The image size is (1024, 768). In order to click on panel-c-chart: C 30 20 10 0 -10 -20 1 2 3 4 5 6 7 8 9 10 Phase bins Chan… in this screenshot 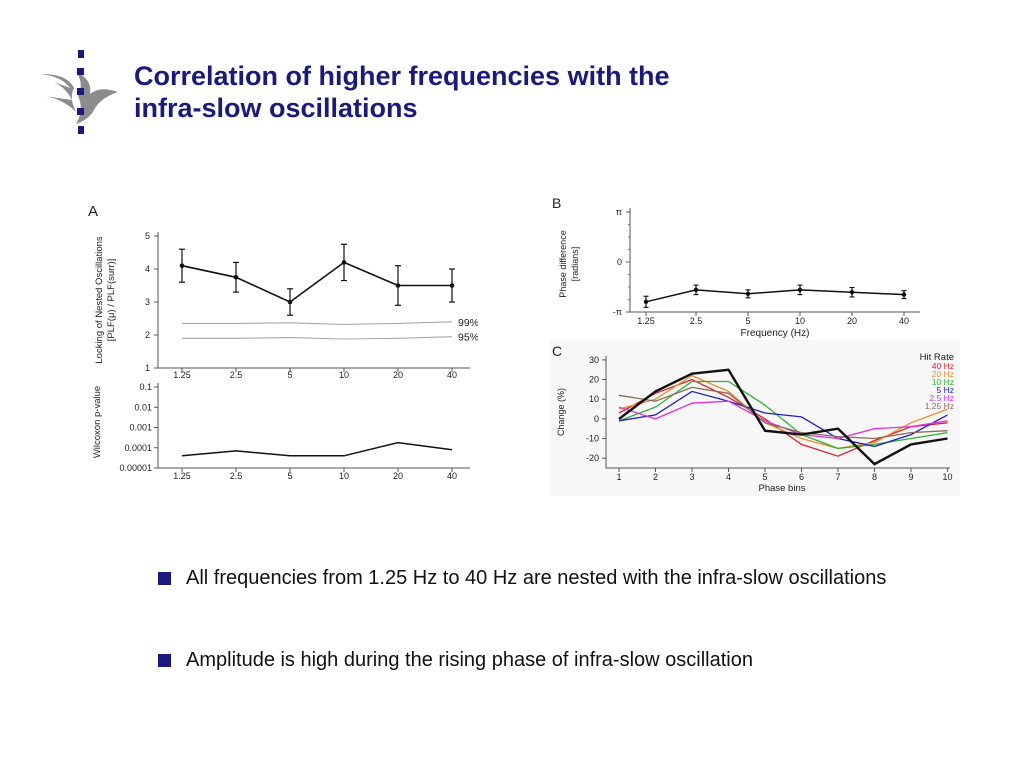, I will do `click(753, 418)`.